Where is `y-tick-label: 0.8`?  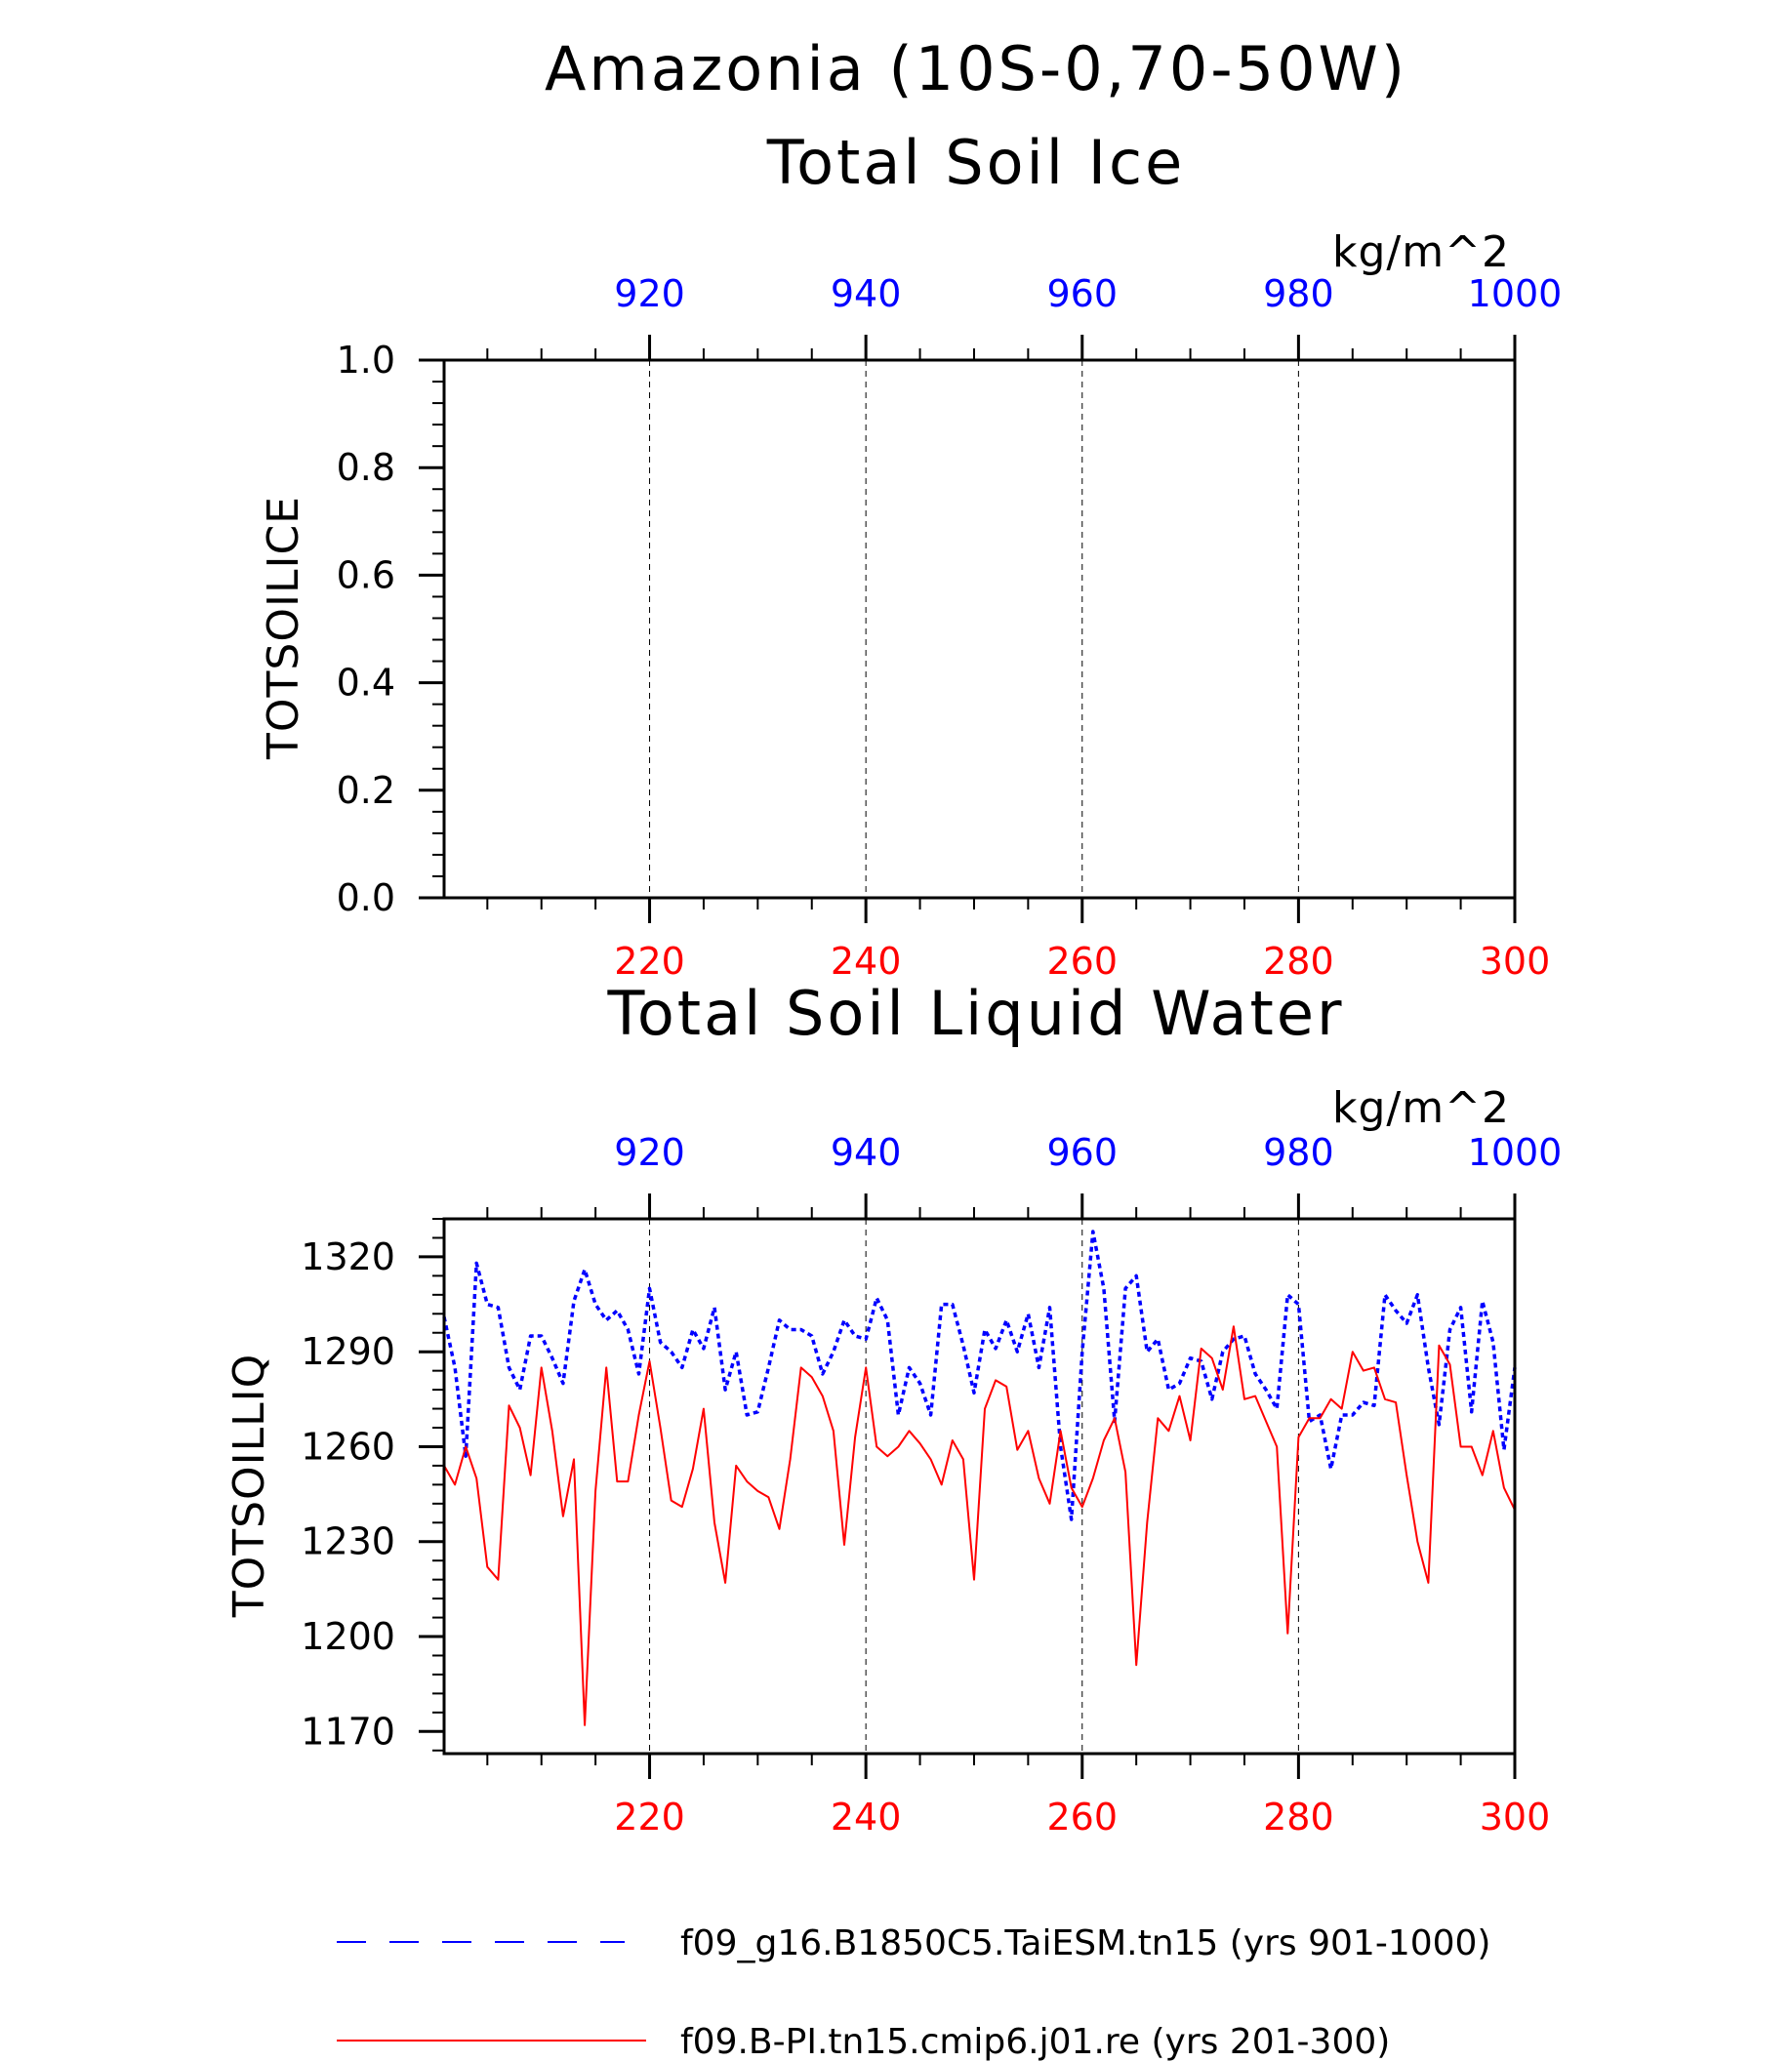 y-tick-label: 0.8 is located at coordinates (366, 467).